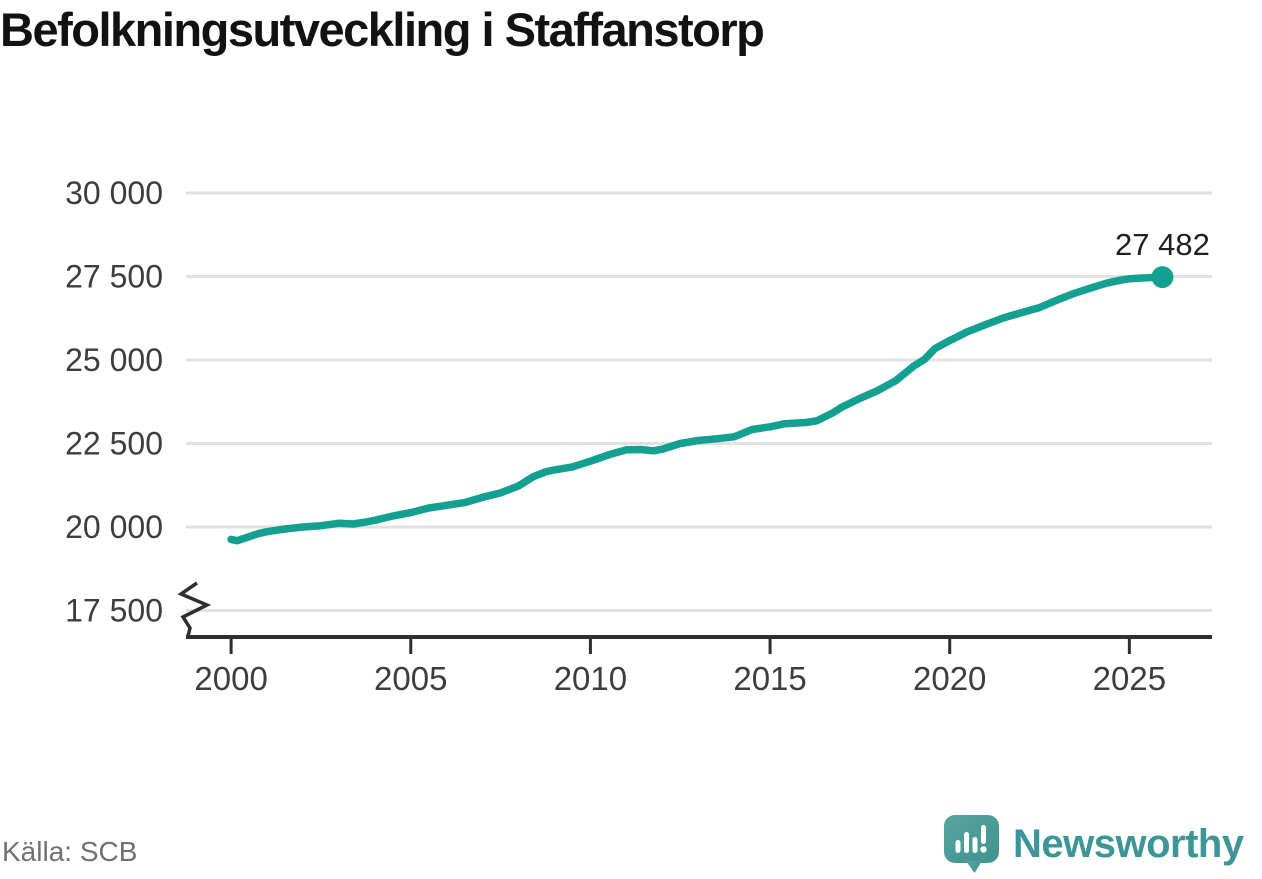 This screenshot has width=1262, height=879. Describe the element at coordinates (769, 678) in the screenshot. I see `x-tick-label: 2015` at that location.